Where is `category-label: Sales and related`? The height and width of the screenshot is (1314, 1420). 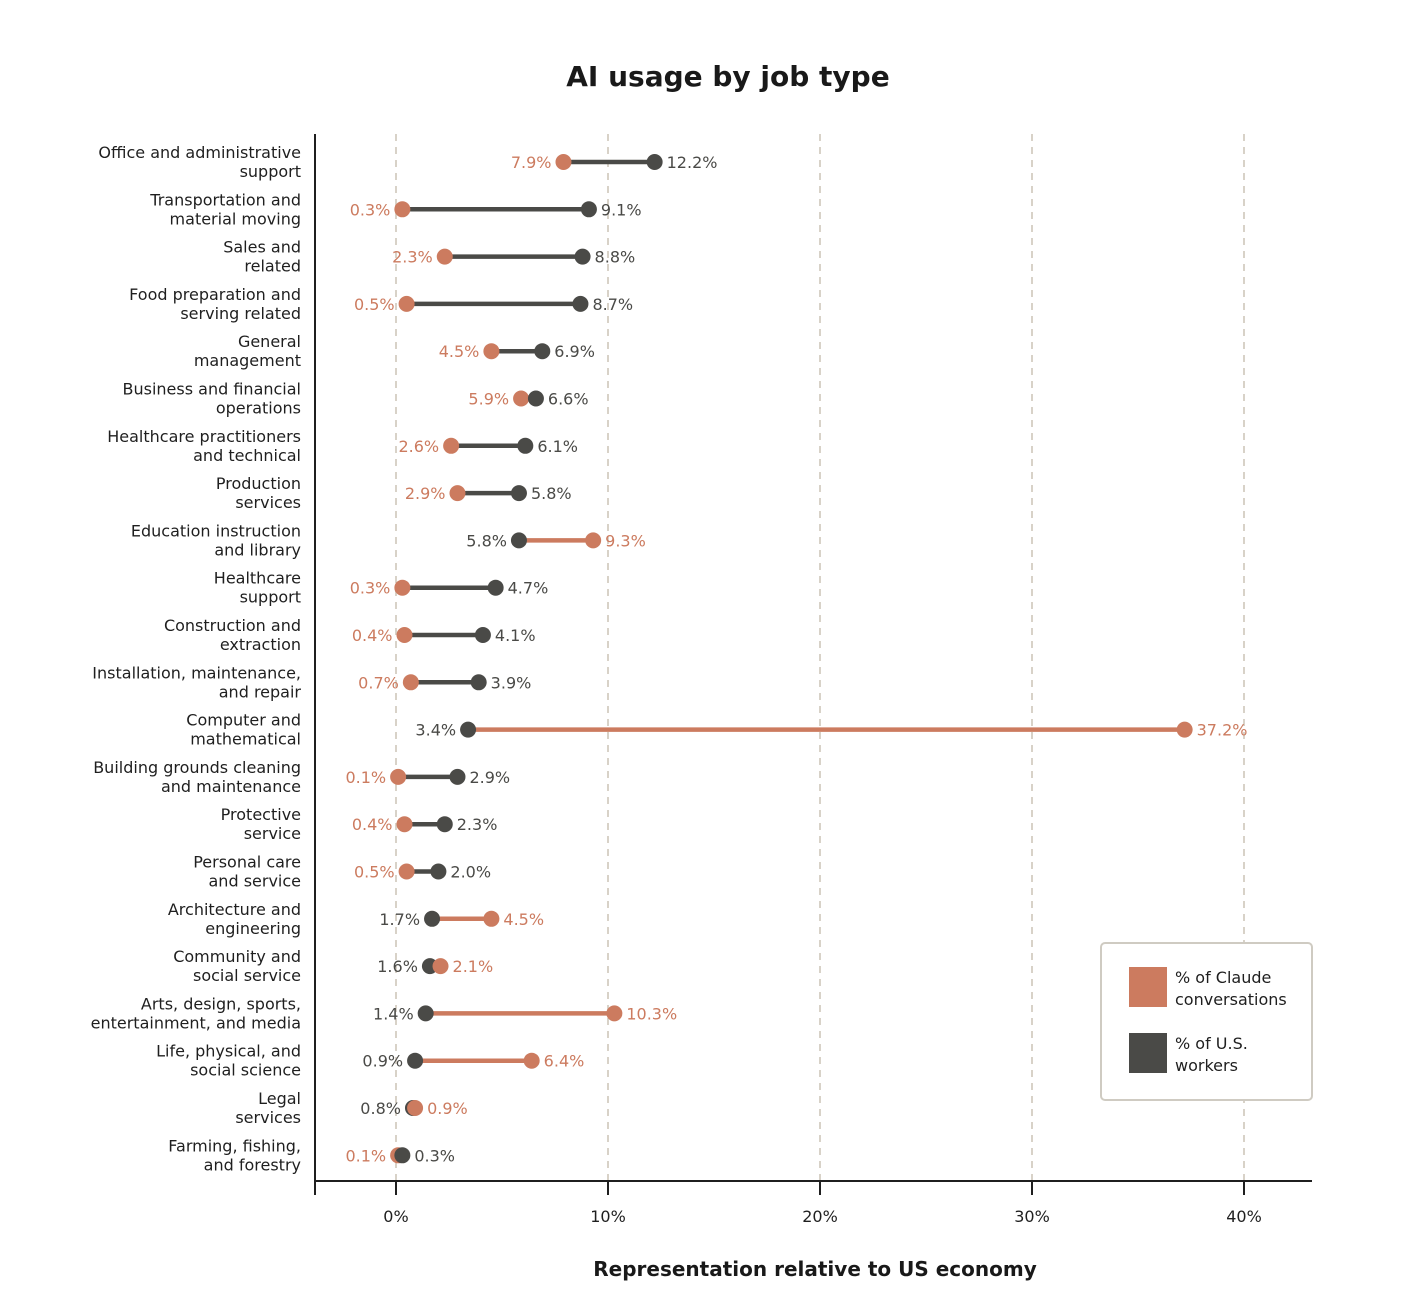
category-label: Sales and related is located at coordinates (262, 257).